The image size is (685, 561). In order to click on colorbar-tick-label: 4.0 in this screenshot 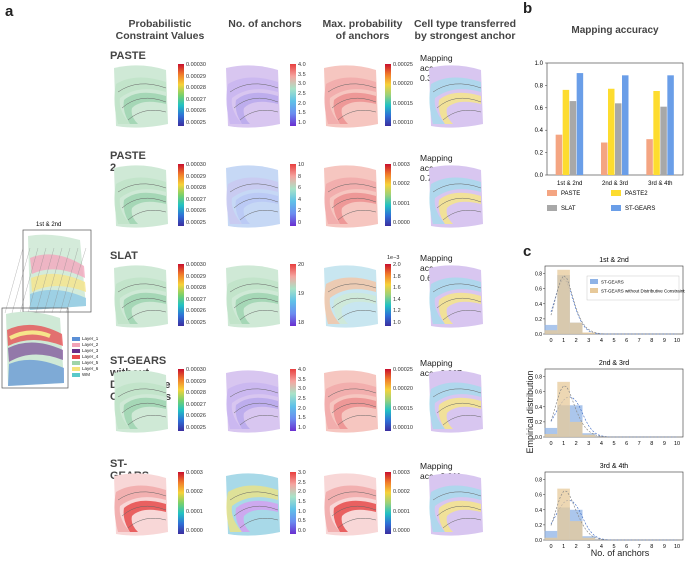, I will do `click(302, 370)`.